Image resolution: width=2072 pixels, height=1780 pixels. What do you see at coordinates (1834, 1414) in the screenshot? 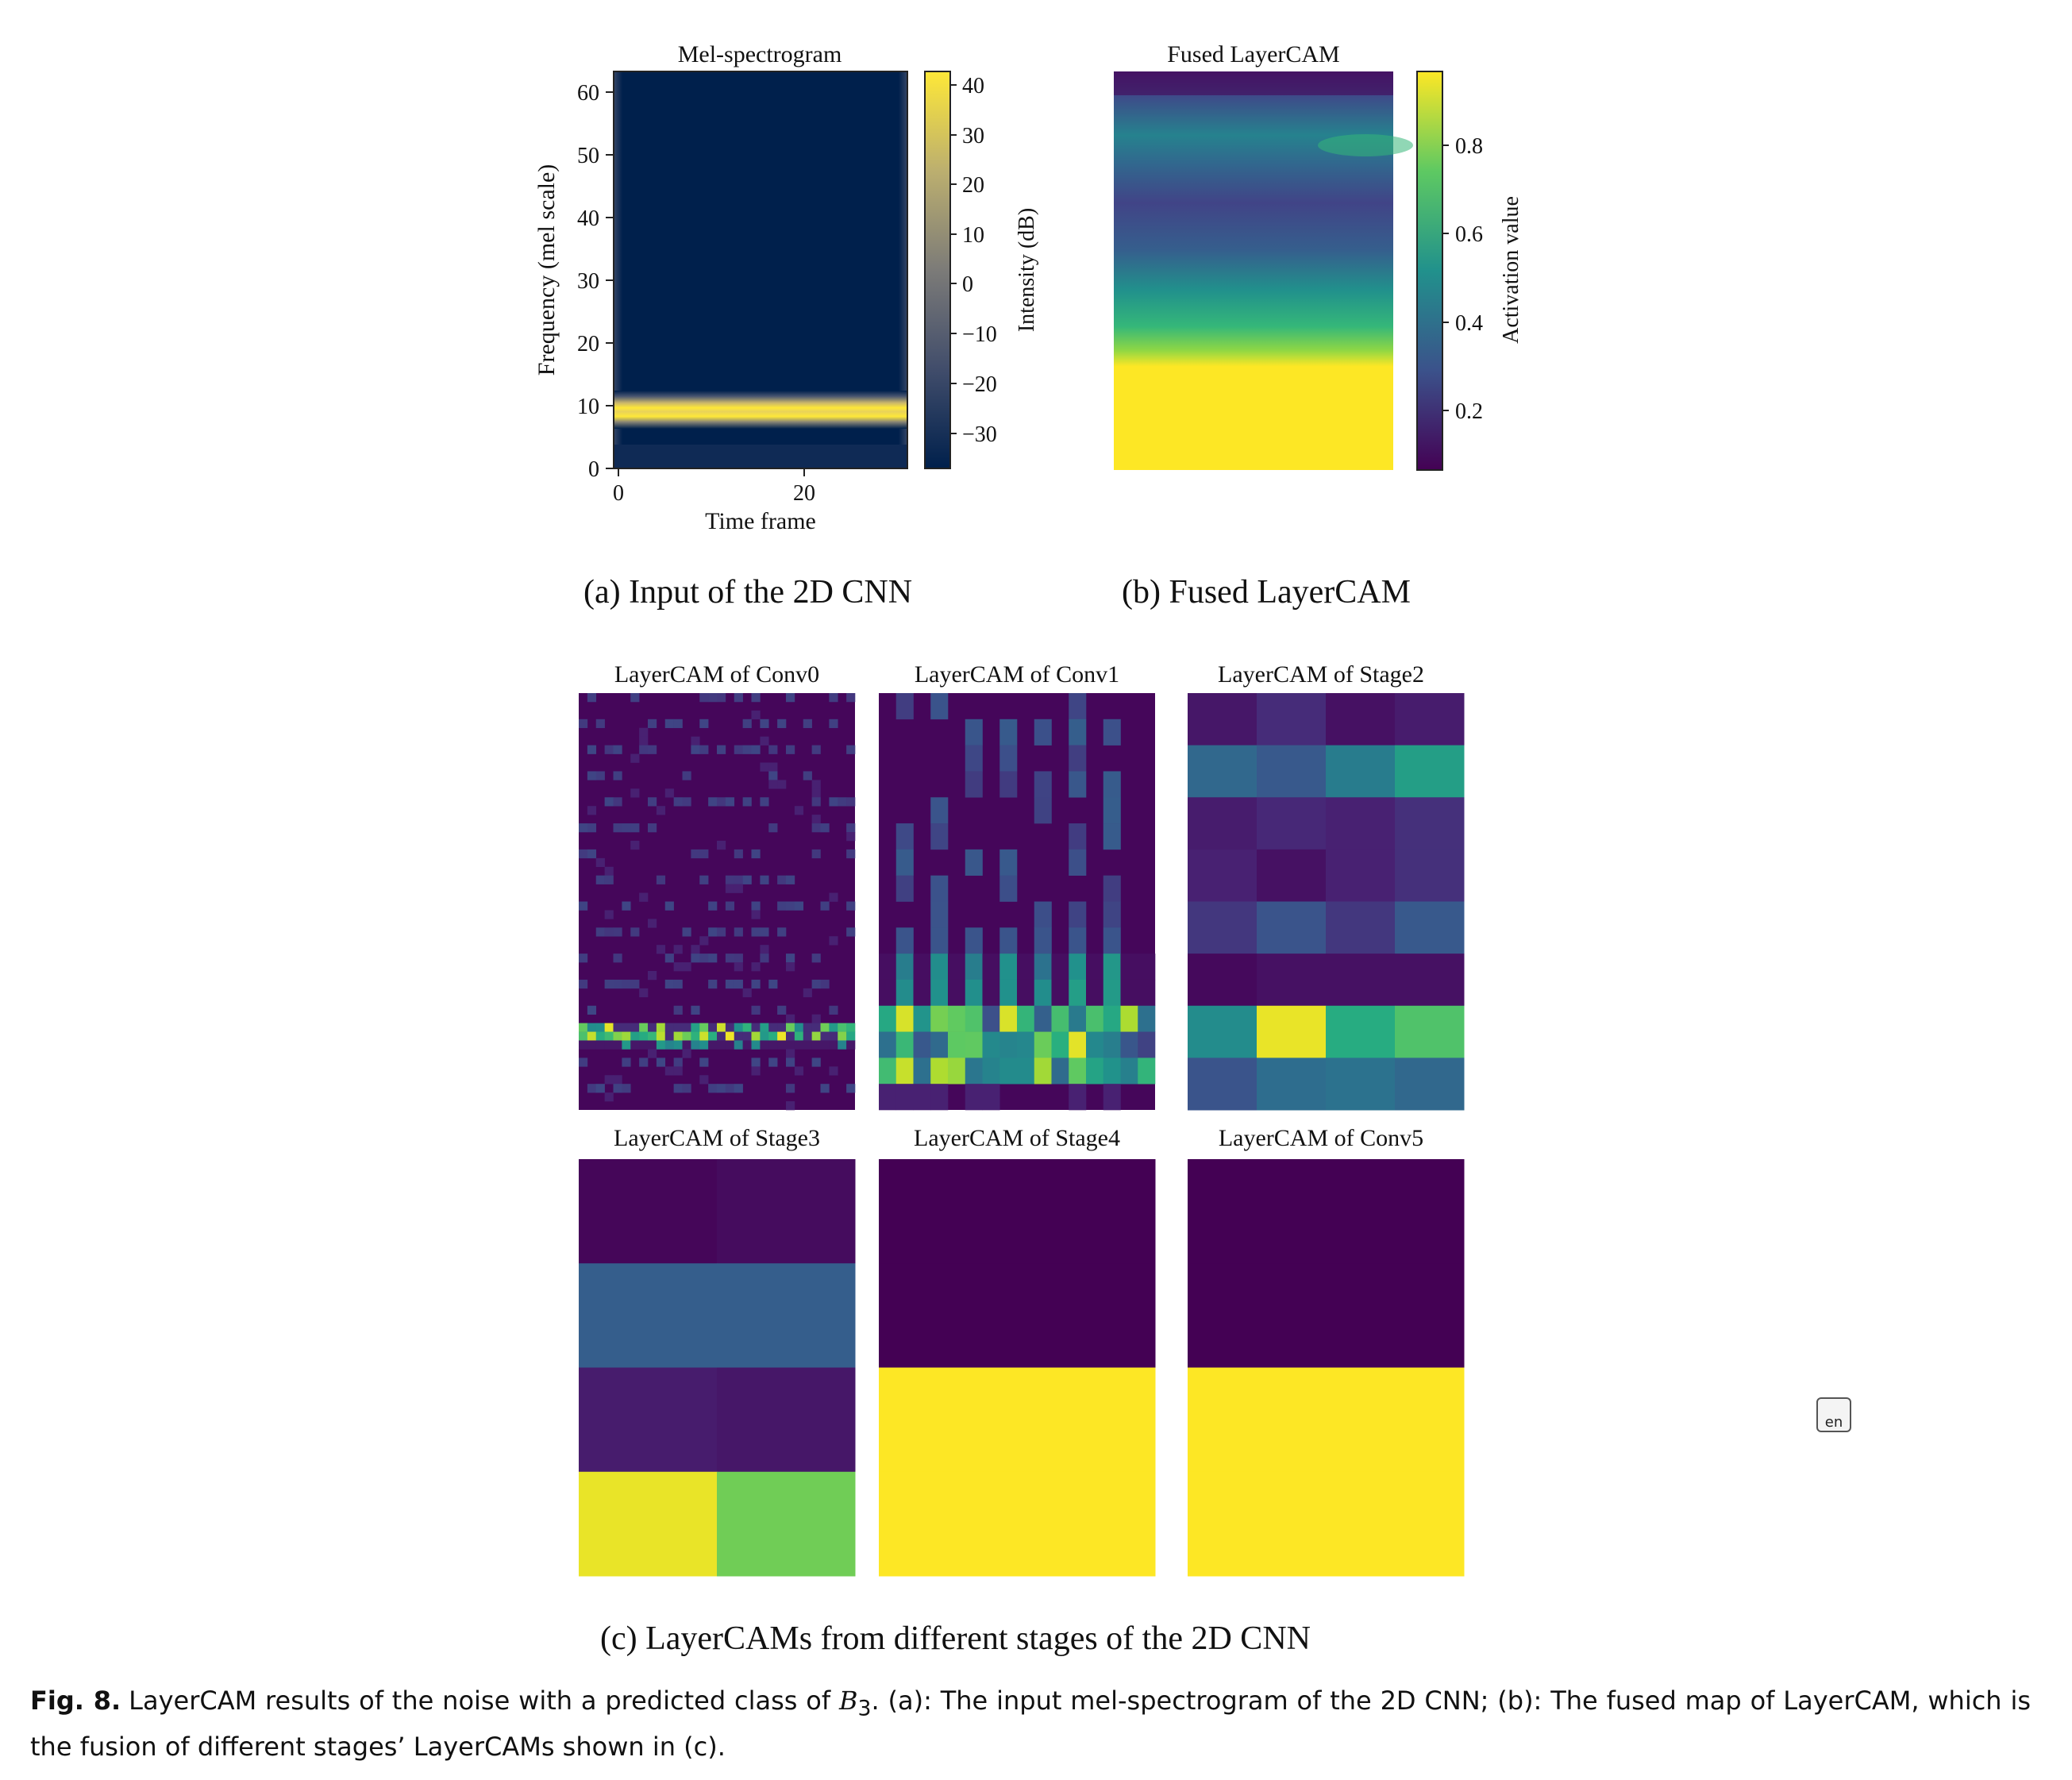
I see `translate-icon: en` at bounding box center [1834, 1414].